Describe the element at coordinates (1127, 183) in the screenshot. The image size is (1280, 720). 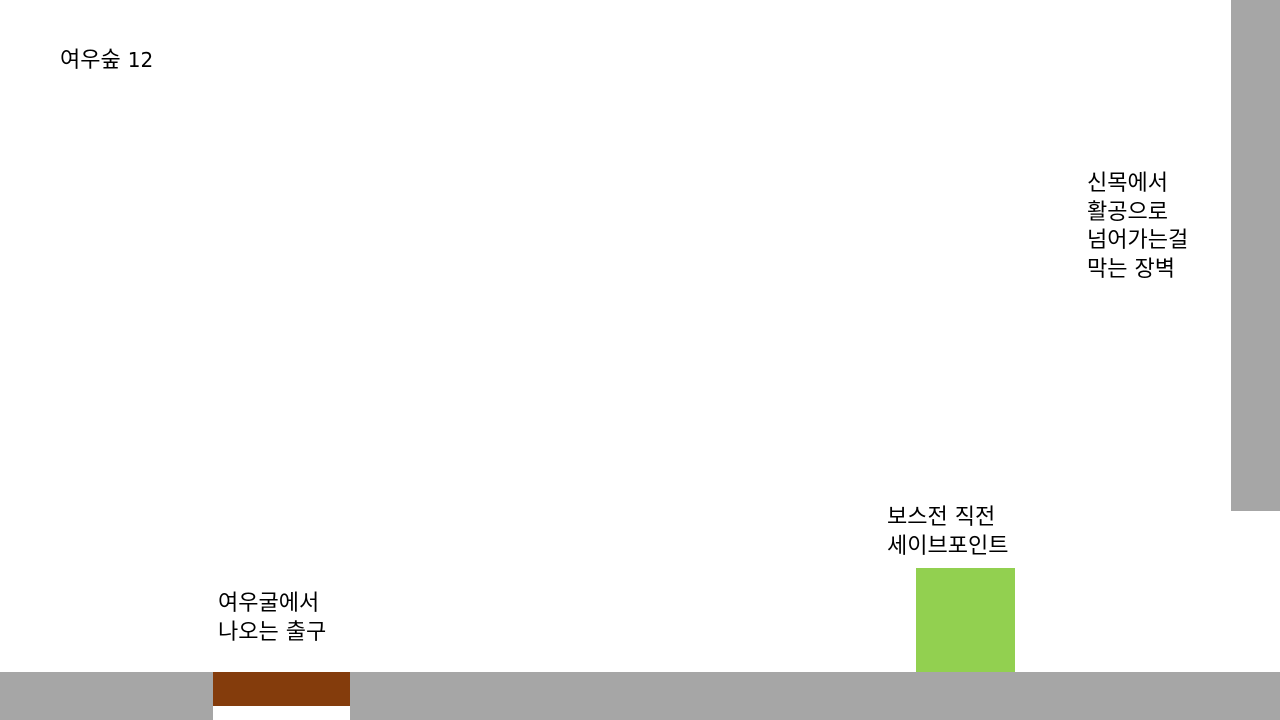
I see `barrier-wall-note-line: 신목에서` at that location.